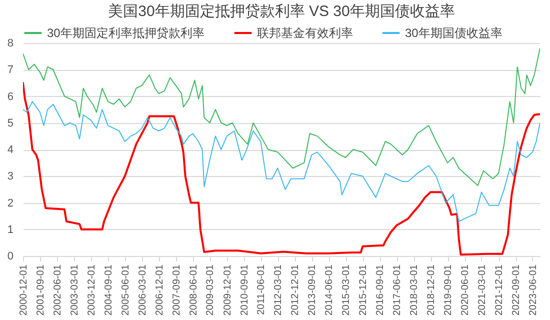 The image size is (550, 320). What do you see at coordinates (10, 256) in the screenshot?
I see `y-tick-label: 0` at bounding box center [10, 256].